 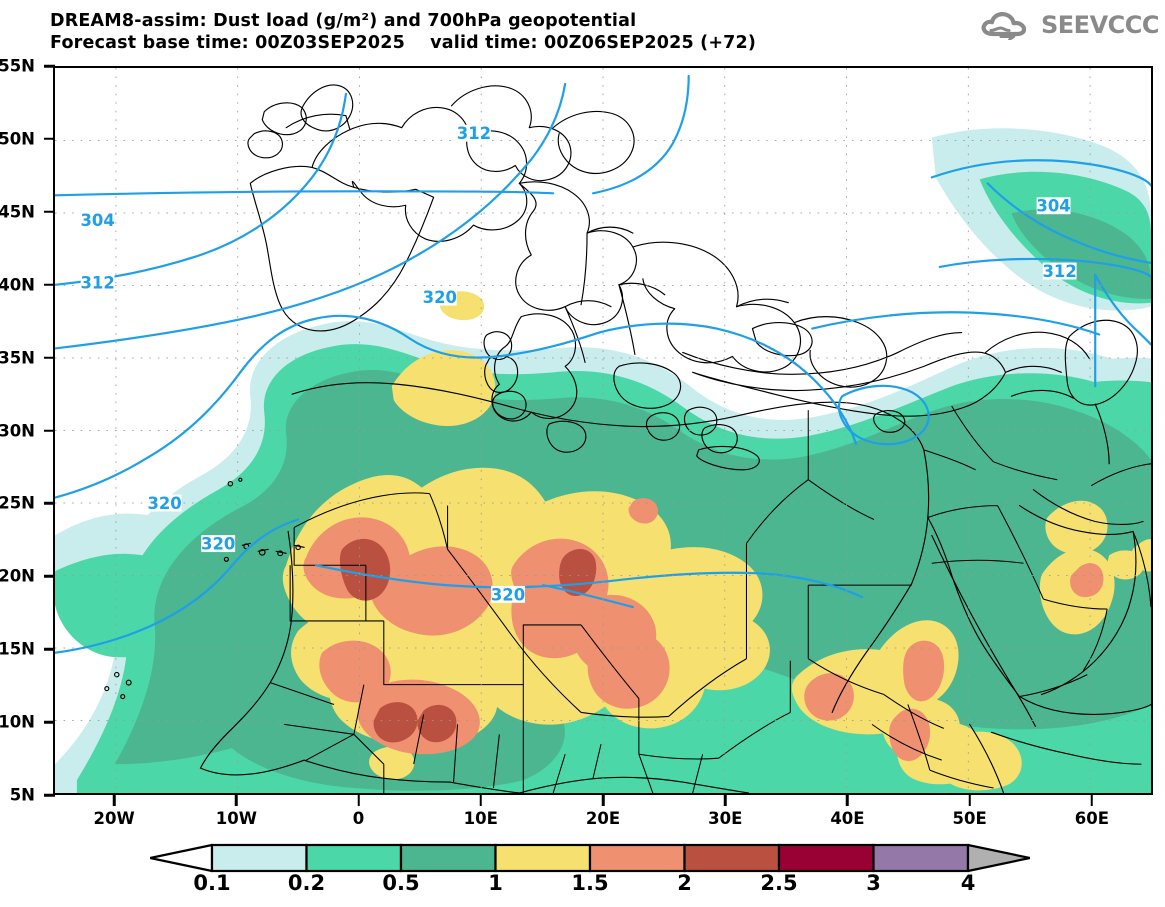 I want to click on x-tick-label: 60E, so click(x=1091, y=818).